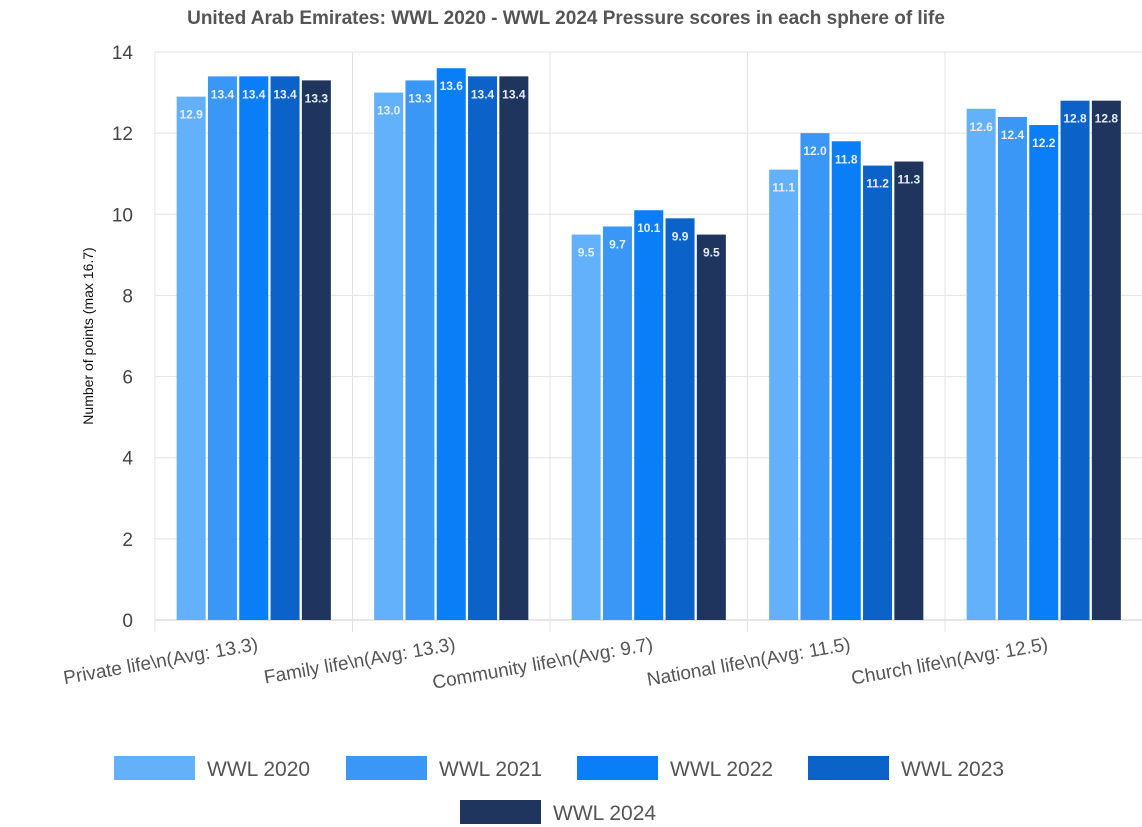  What do you see at coordinates (559, 790) in the screenshot?
I see `legend: WWL 2020 WWL 2021 WWL 2022 WWL 2023 WWL 2024` at bounding box center [559, 790].